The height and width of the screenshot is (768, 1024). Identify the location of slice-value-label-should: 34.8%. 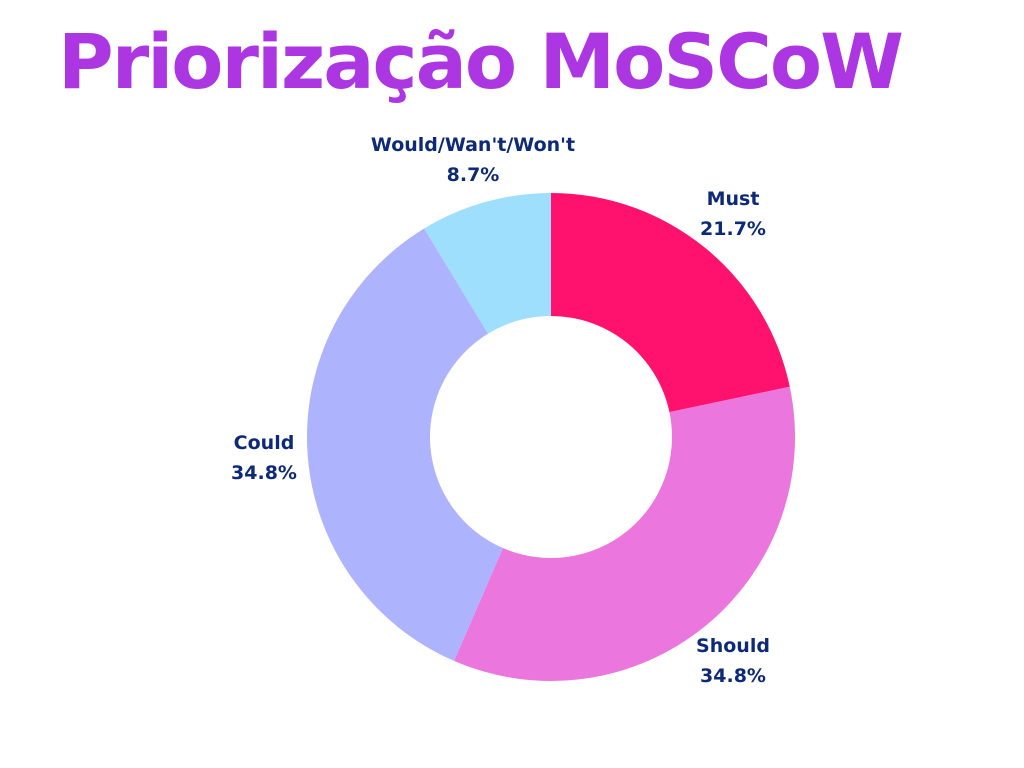
(733, 676).